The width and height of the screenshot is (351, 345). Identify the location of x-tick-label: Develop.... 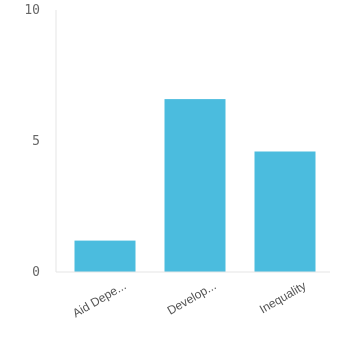
(192, 297).